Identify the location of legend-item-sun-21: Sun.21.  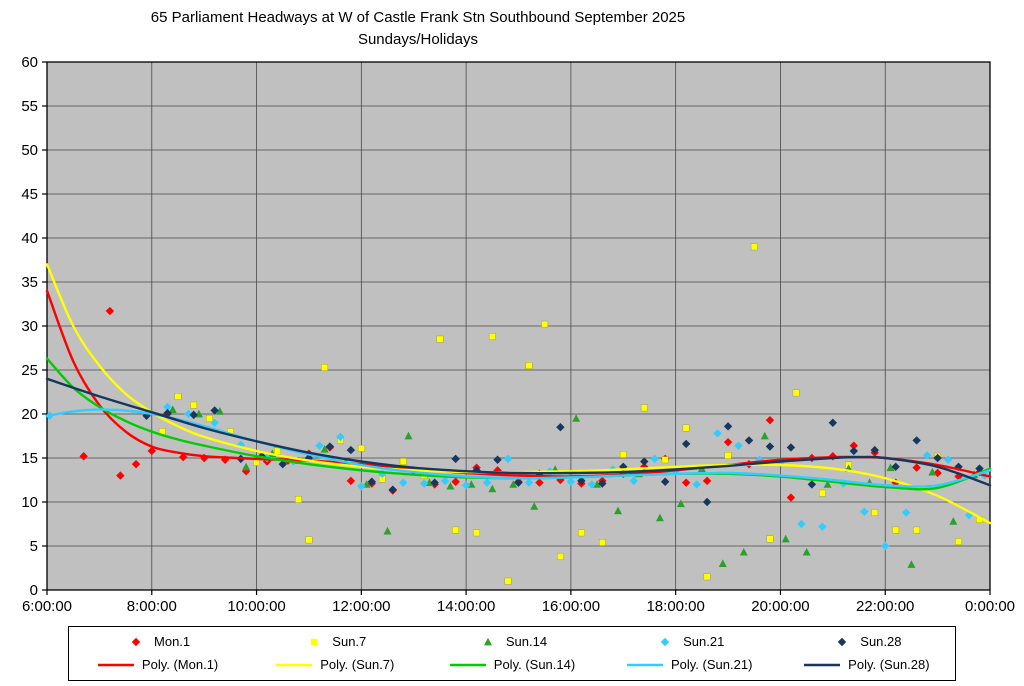
(689, 641).